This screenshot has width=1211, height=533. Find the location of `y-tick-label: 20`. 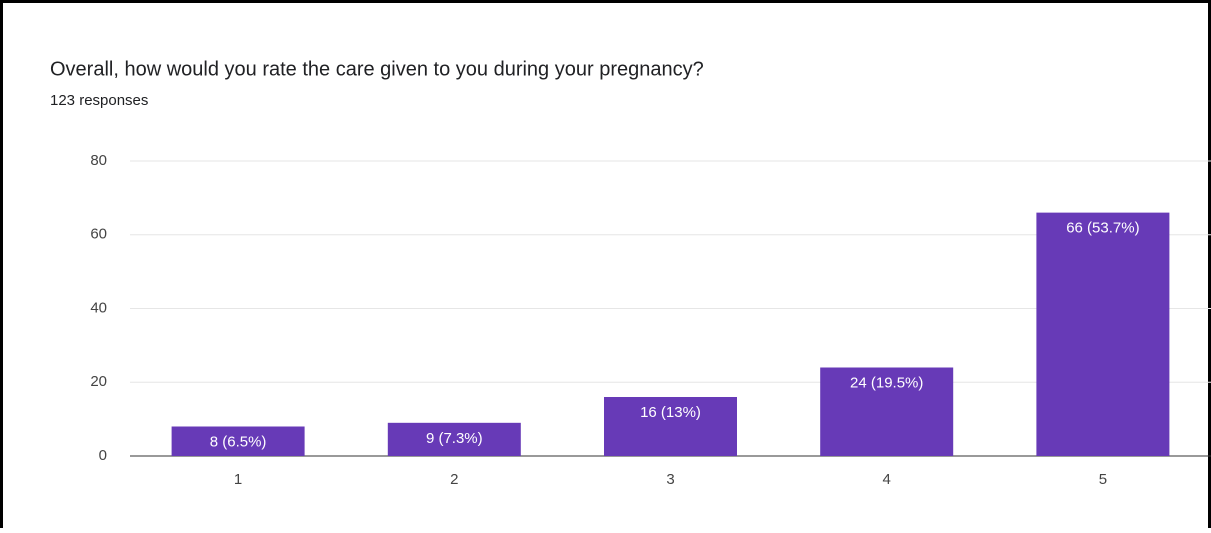

y-tick-label: 20 is located at coordinates (98, 381).